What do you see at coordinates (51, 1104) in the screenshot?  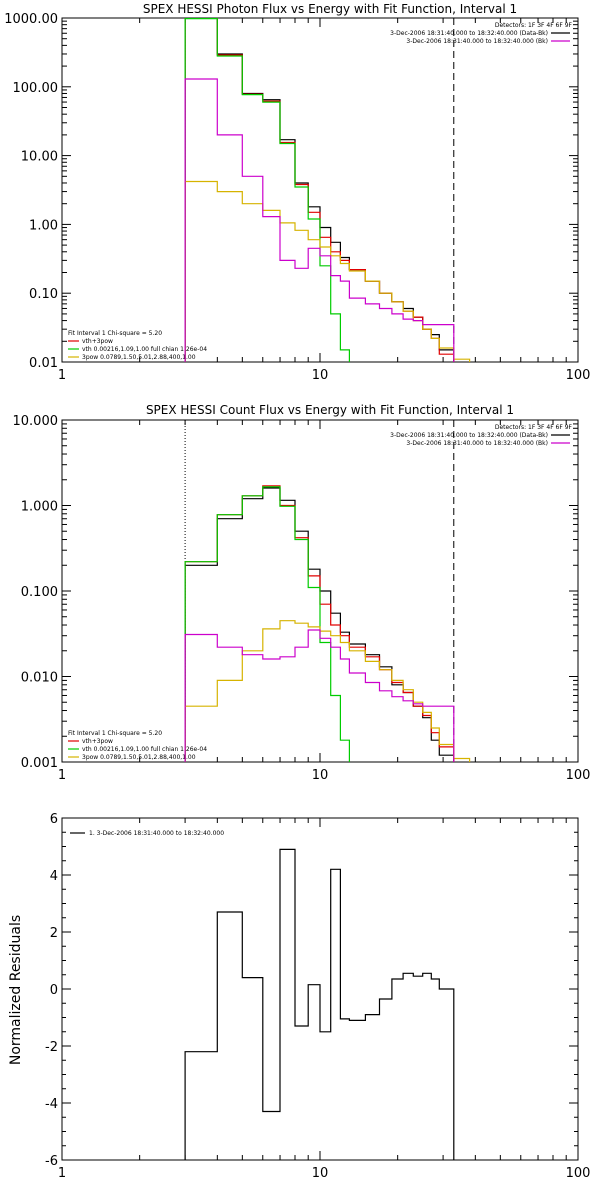 I see `y-tick-label: -4` at bounding box center [51, 1104].